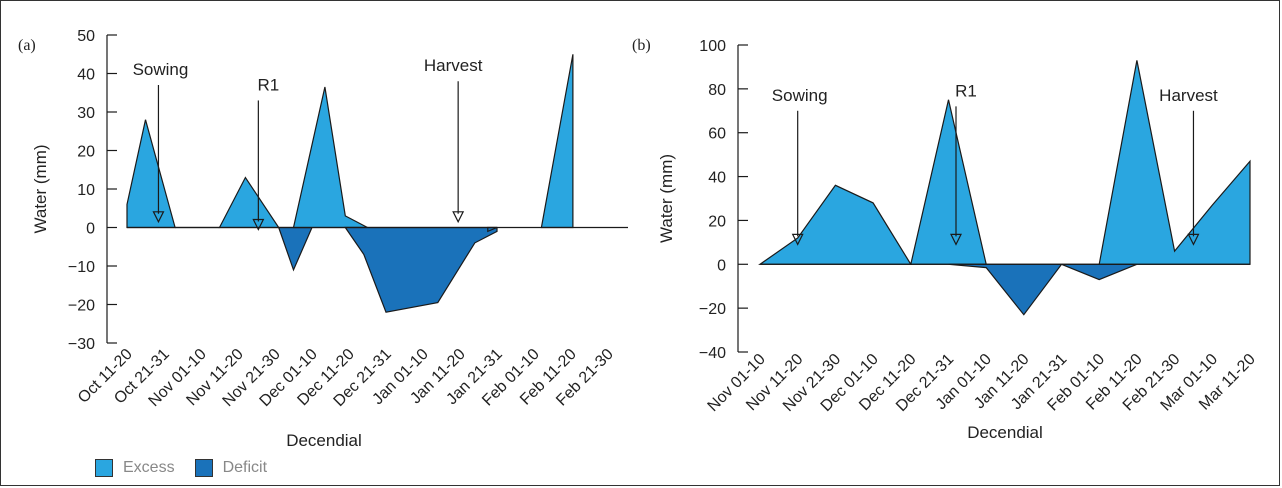  I want to click on x-axis-title-1: Decendial, so click(1005, 432).